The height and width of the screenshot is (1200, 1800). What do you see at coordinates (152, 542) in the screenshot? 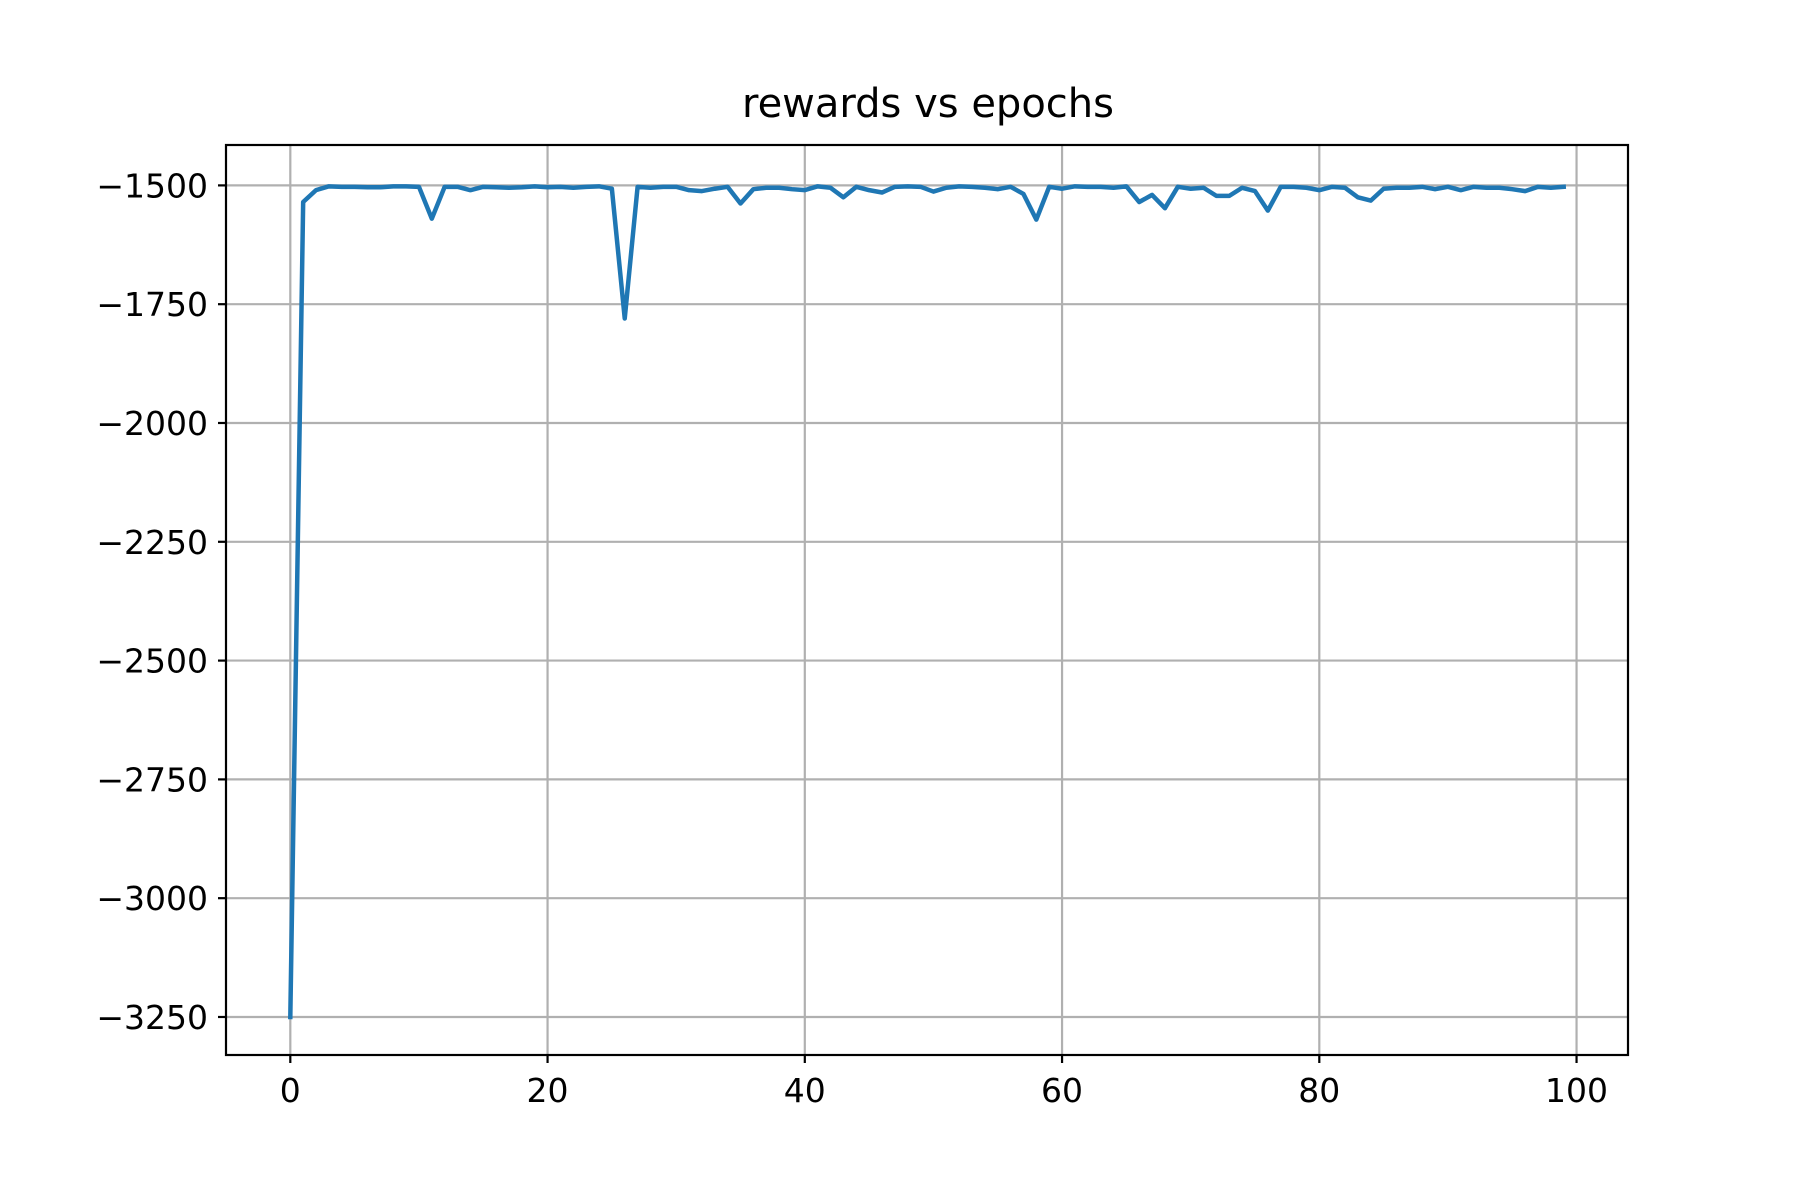
I see `y-tick-label: −2250` at bounding box center [152, 542].